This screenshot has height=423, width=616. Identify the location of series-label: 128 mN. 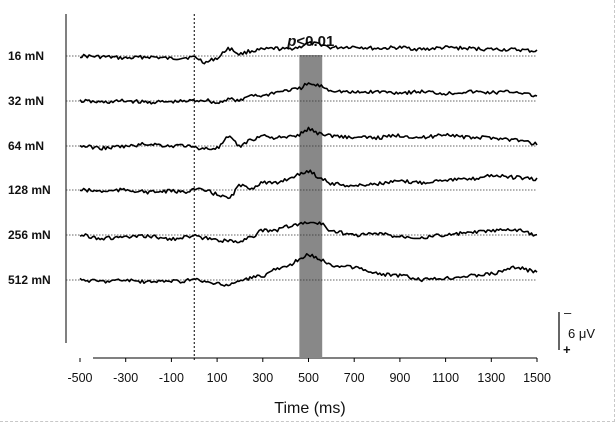
(29, 190).